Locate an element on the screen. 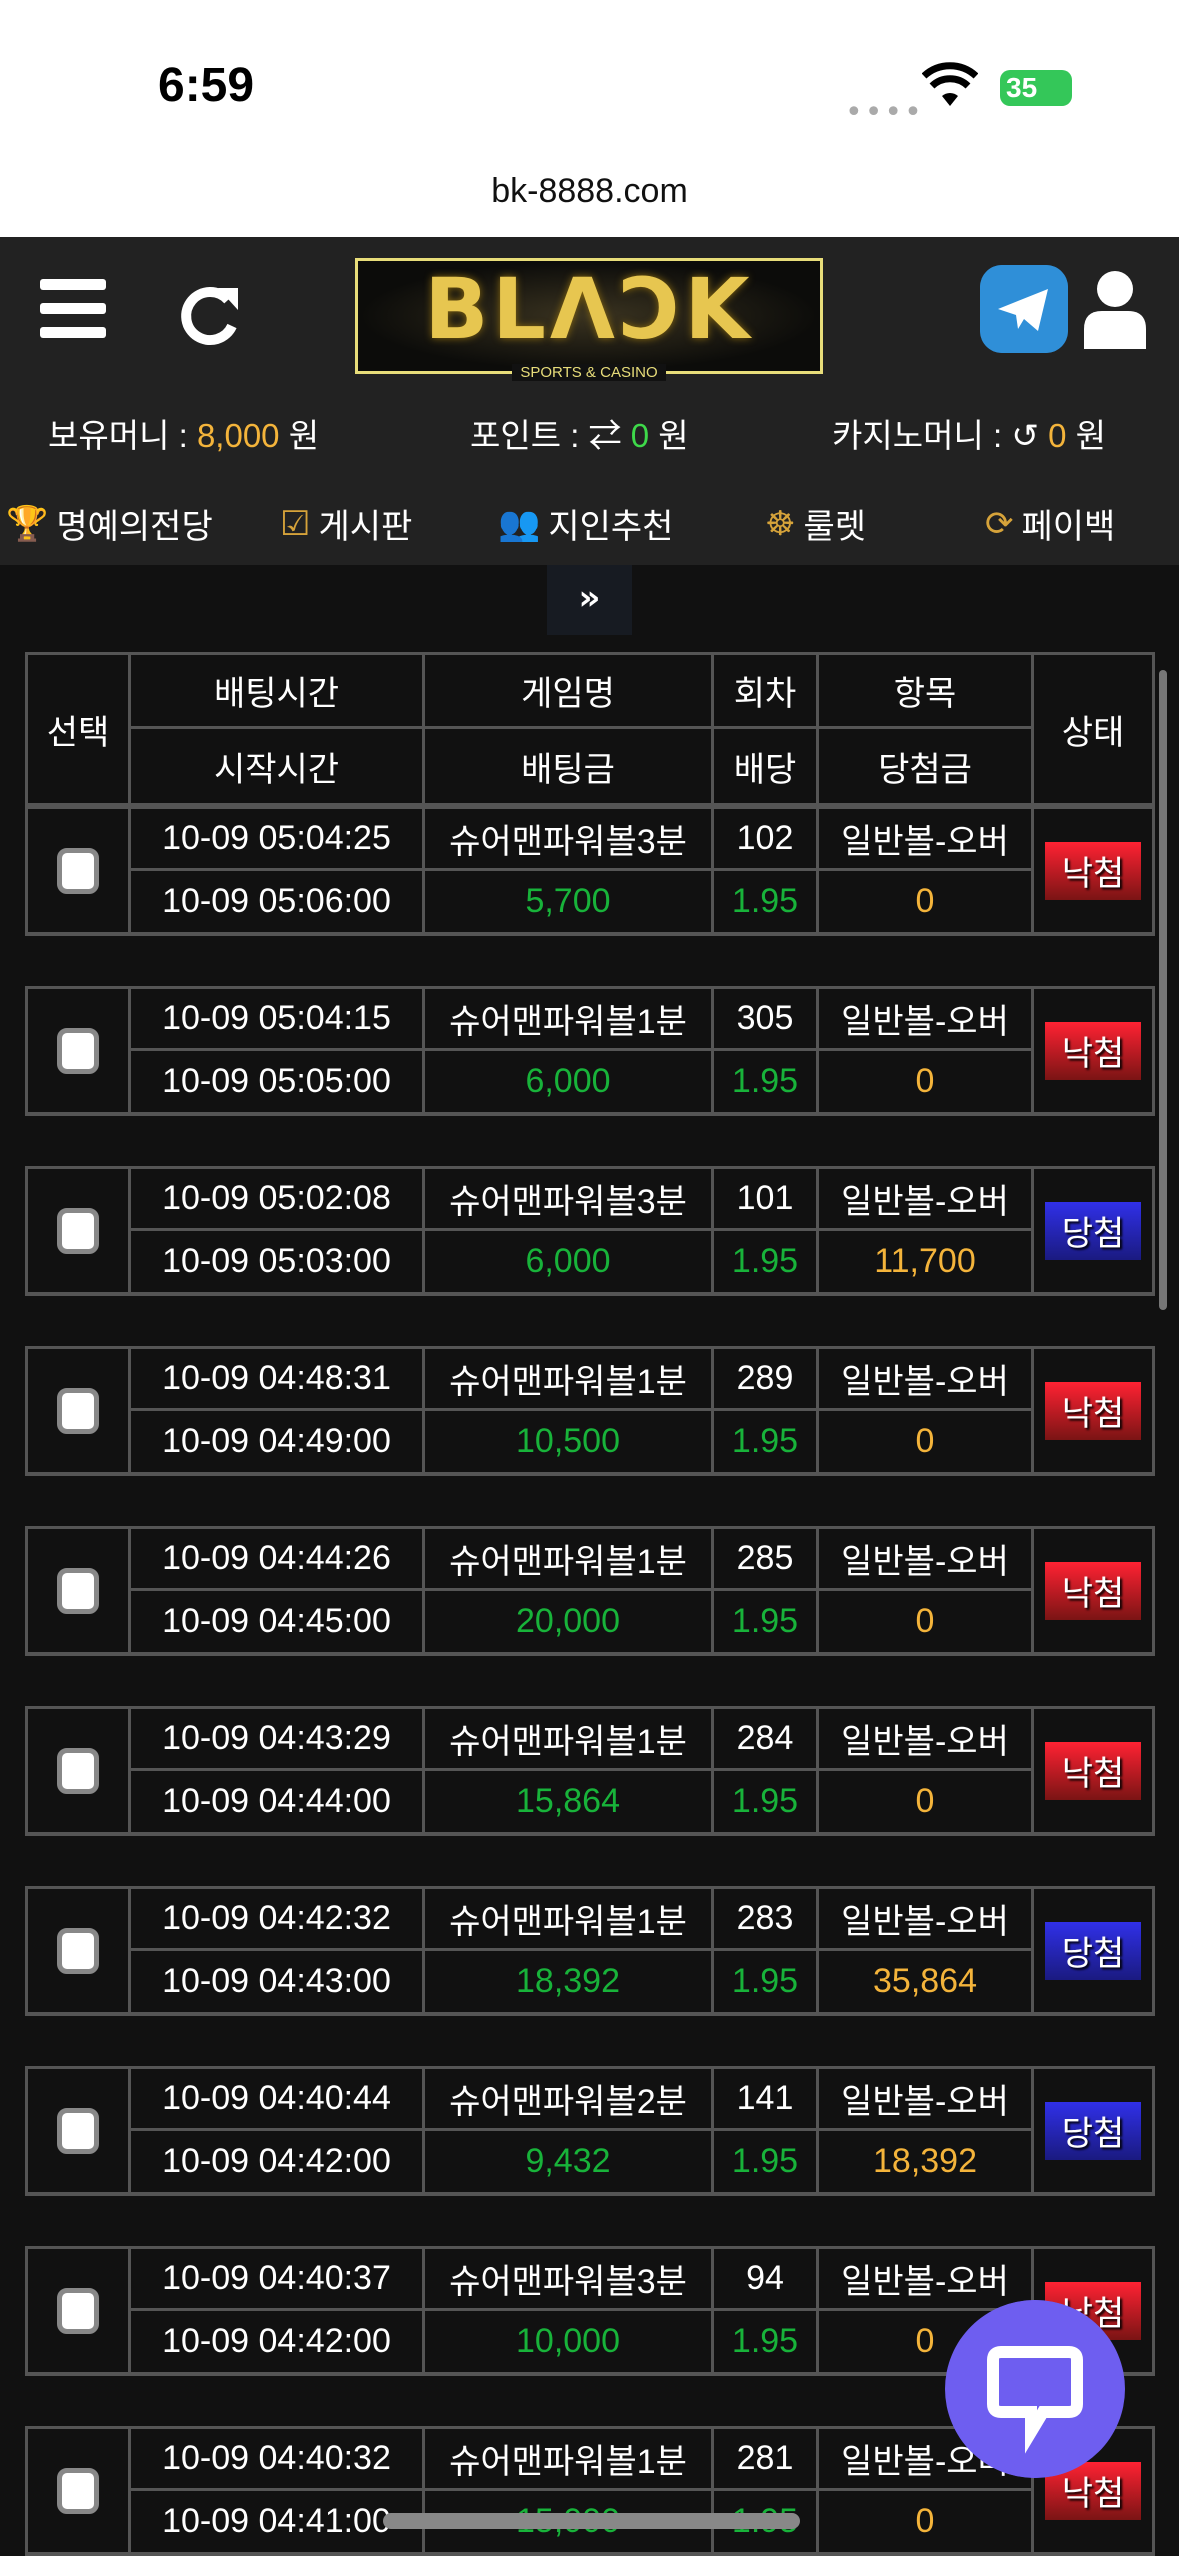 This screenshot has width=1179, height=2556. header-bet-amount: 배팅금 is located at coordinates (569, 766).